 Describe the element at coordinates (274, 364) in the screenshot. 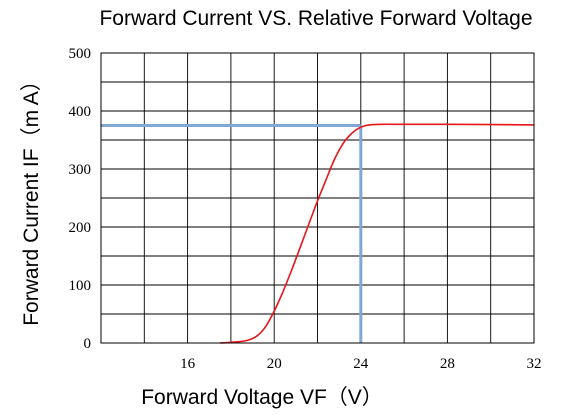

I see `x-tick-label: 20` at that location.